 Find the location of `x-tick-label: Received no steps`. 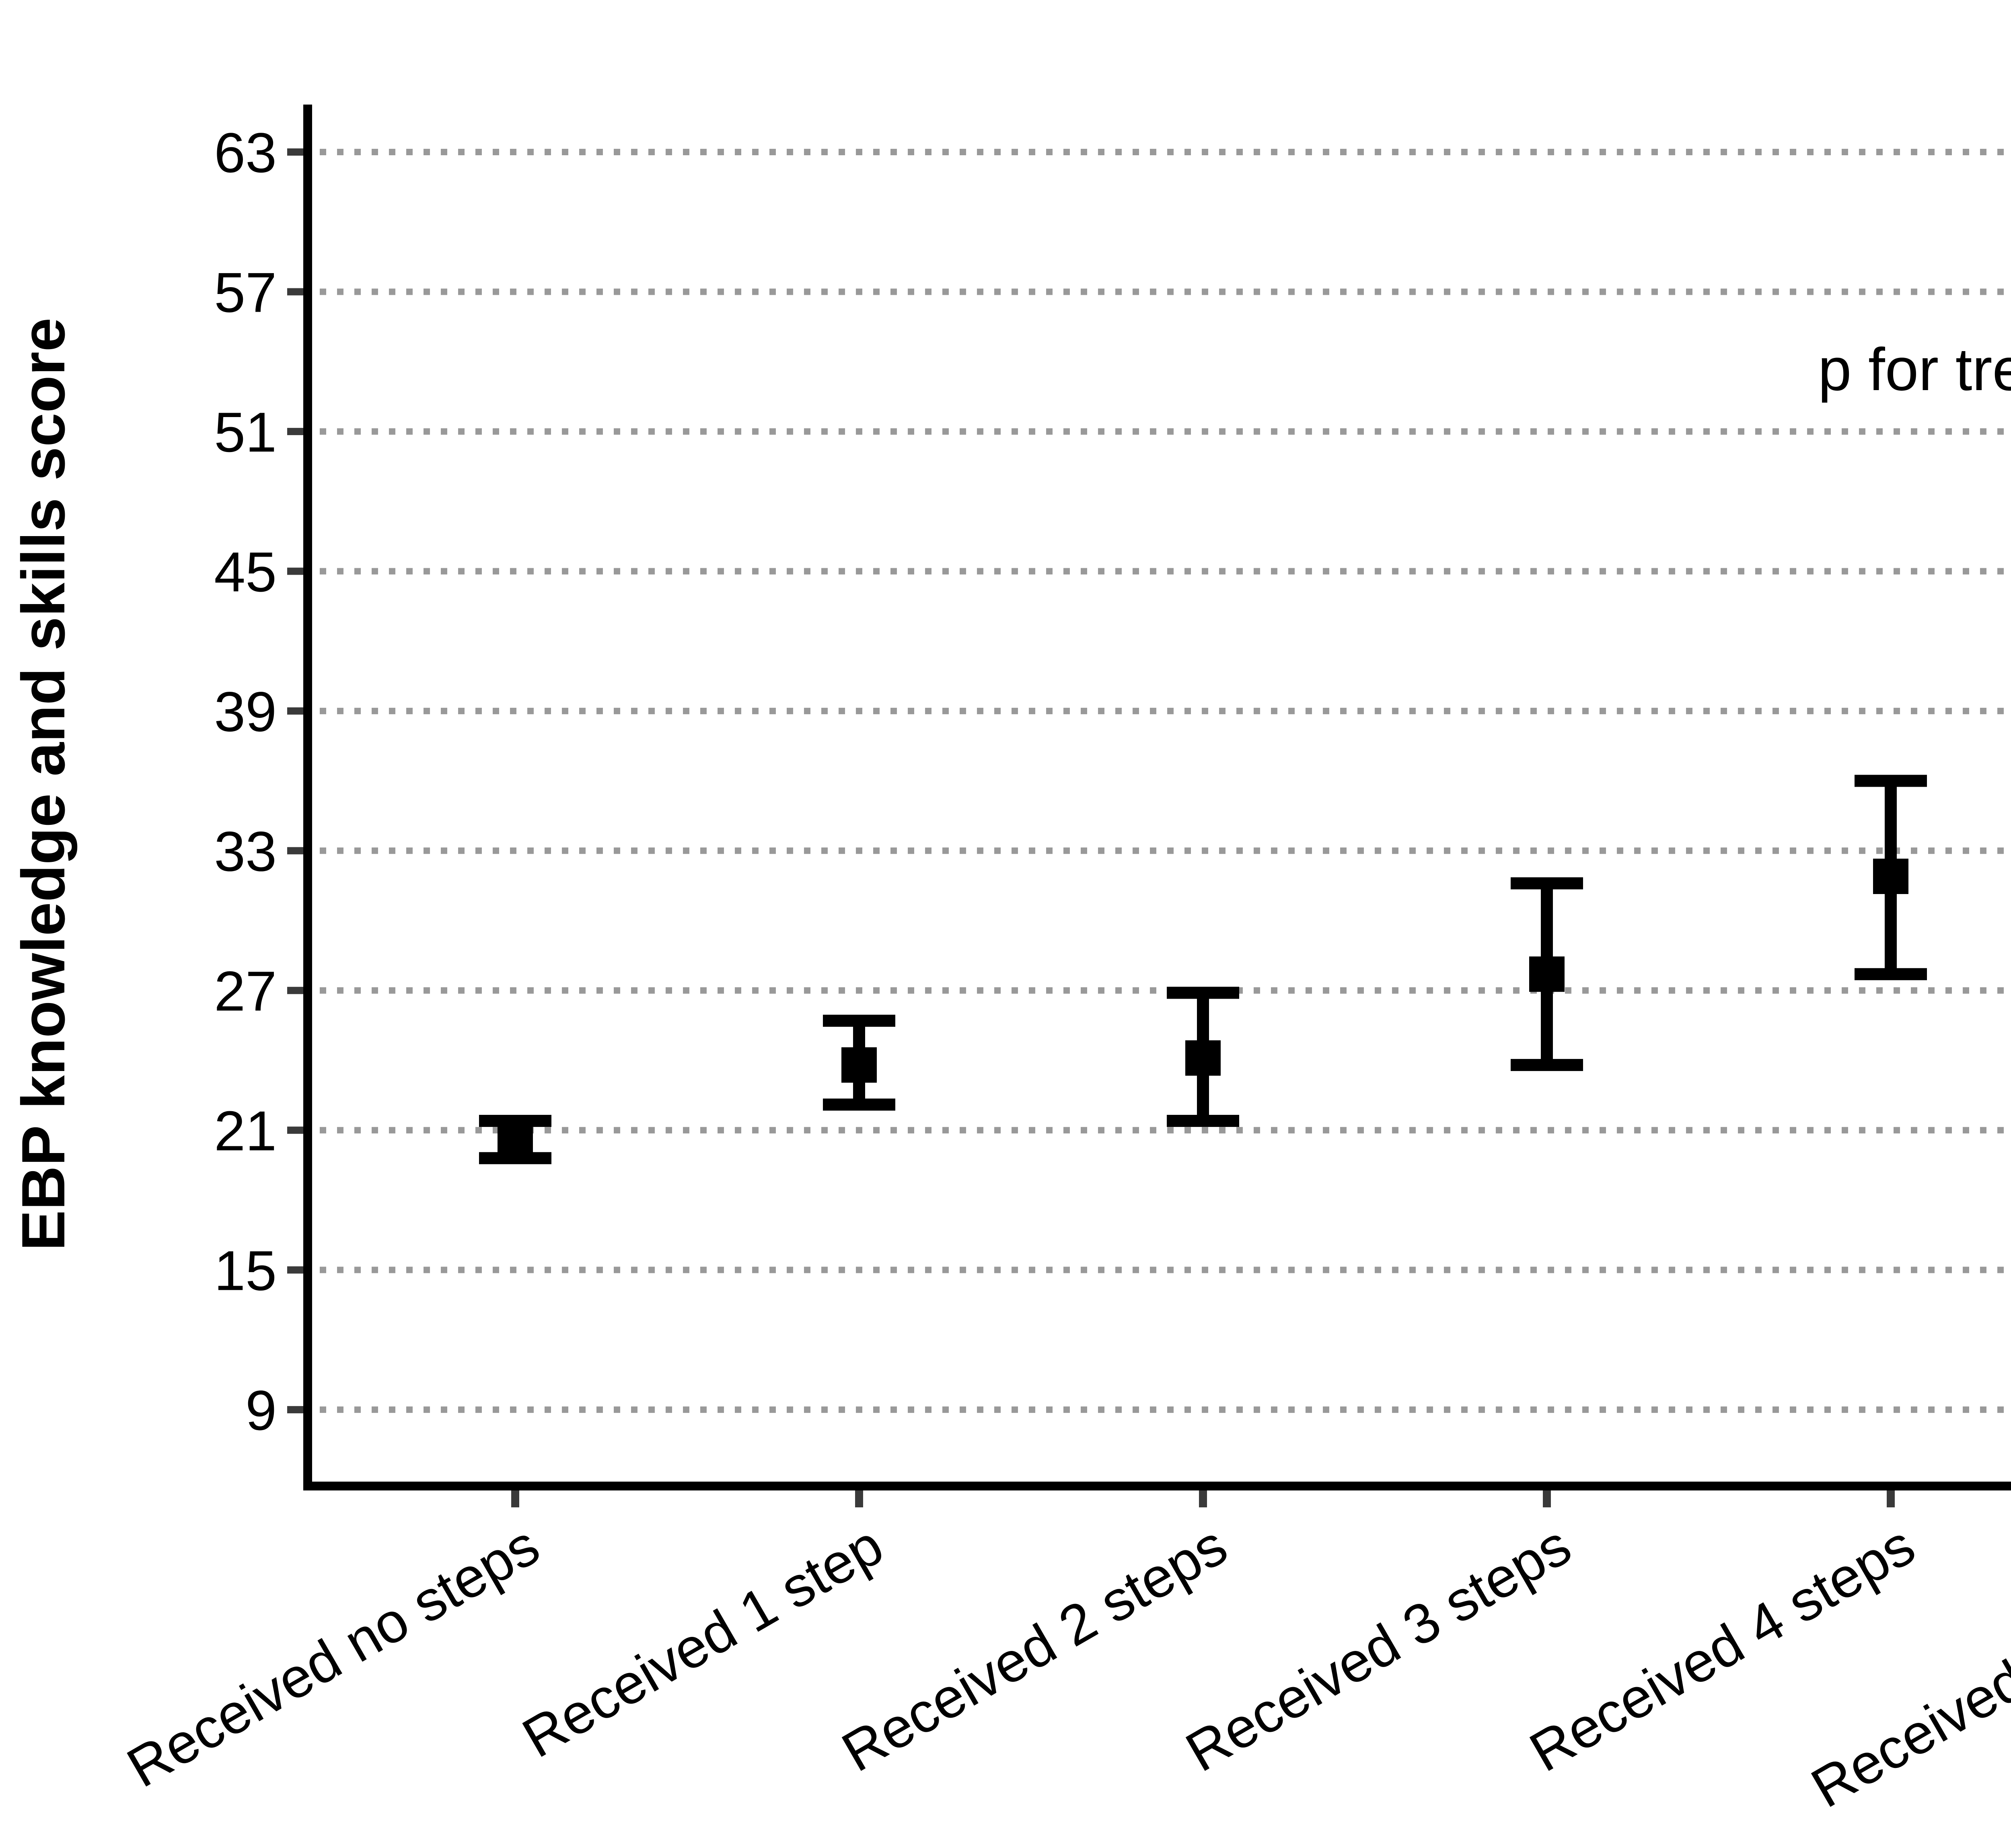

x-tick-label: Received no steps is located at coordinates (333, 1656).